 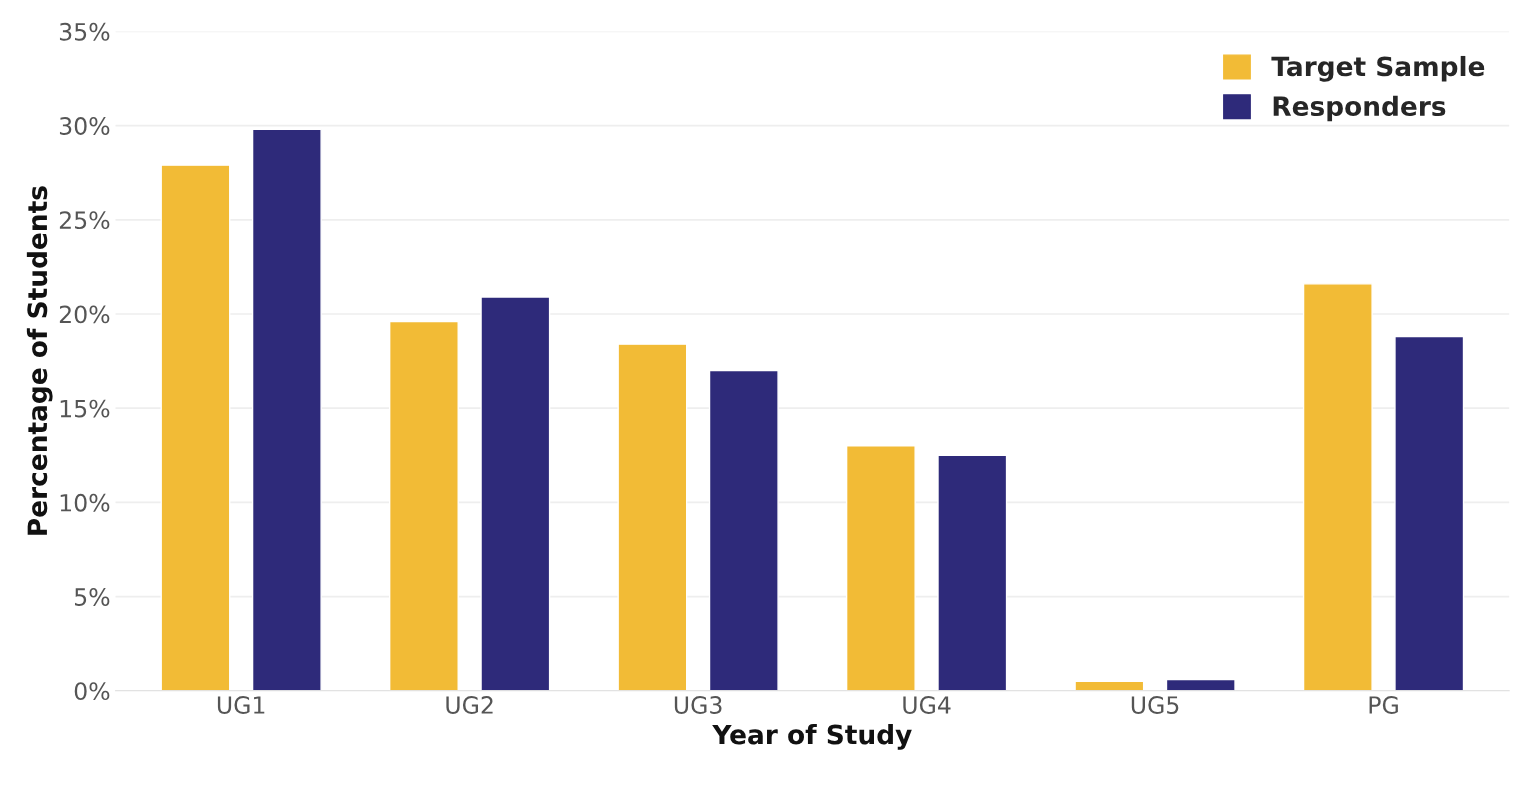 What do you see at coordinates (85, 502) in the screenshot?
I see `y-tick-label: 10%` at bounding box center [85, 502].